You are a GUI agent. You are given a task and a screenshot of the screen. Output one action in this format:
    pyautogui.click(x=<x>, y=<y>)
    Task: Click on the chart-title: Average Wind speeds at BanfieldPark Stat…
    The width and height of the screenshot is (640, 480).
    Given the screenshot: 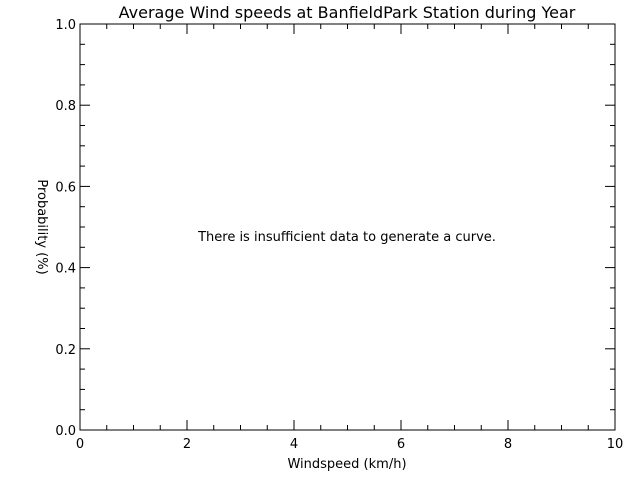 What is the action you would take?
    pyautogui.click(x=347, y=12)
    